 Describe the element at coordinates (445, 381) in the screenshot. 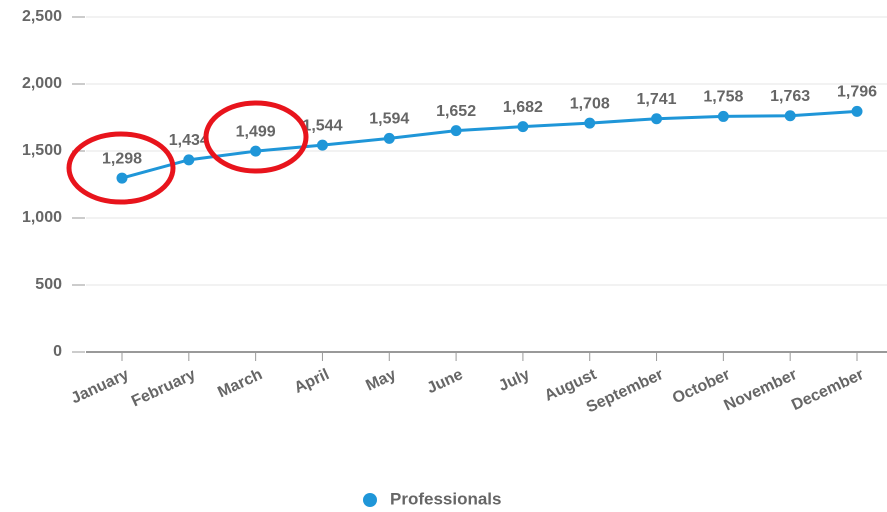

I see `x-tick-label: June` at that location.